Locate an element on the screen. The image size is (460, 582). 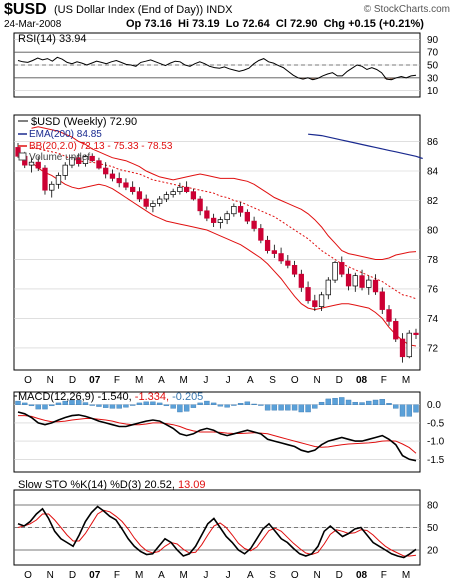
macd-tick-label: -1.0 is located at coordinates (436, 442).